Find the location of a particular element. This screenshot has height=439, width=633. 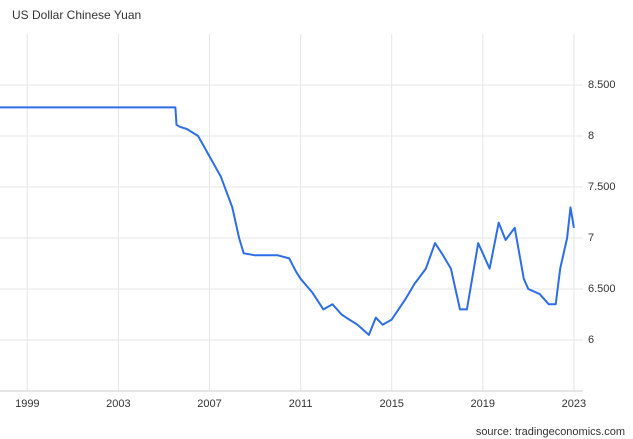

y-tick-label: 8.500 is located at coordinates (602, 85).